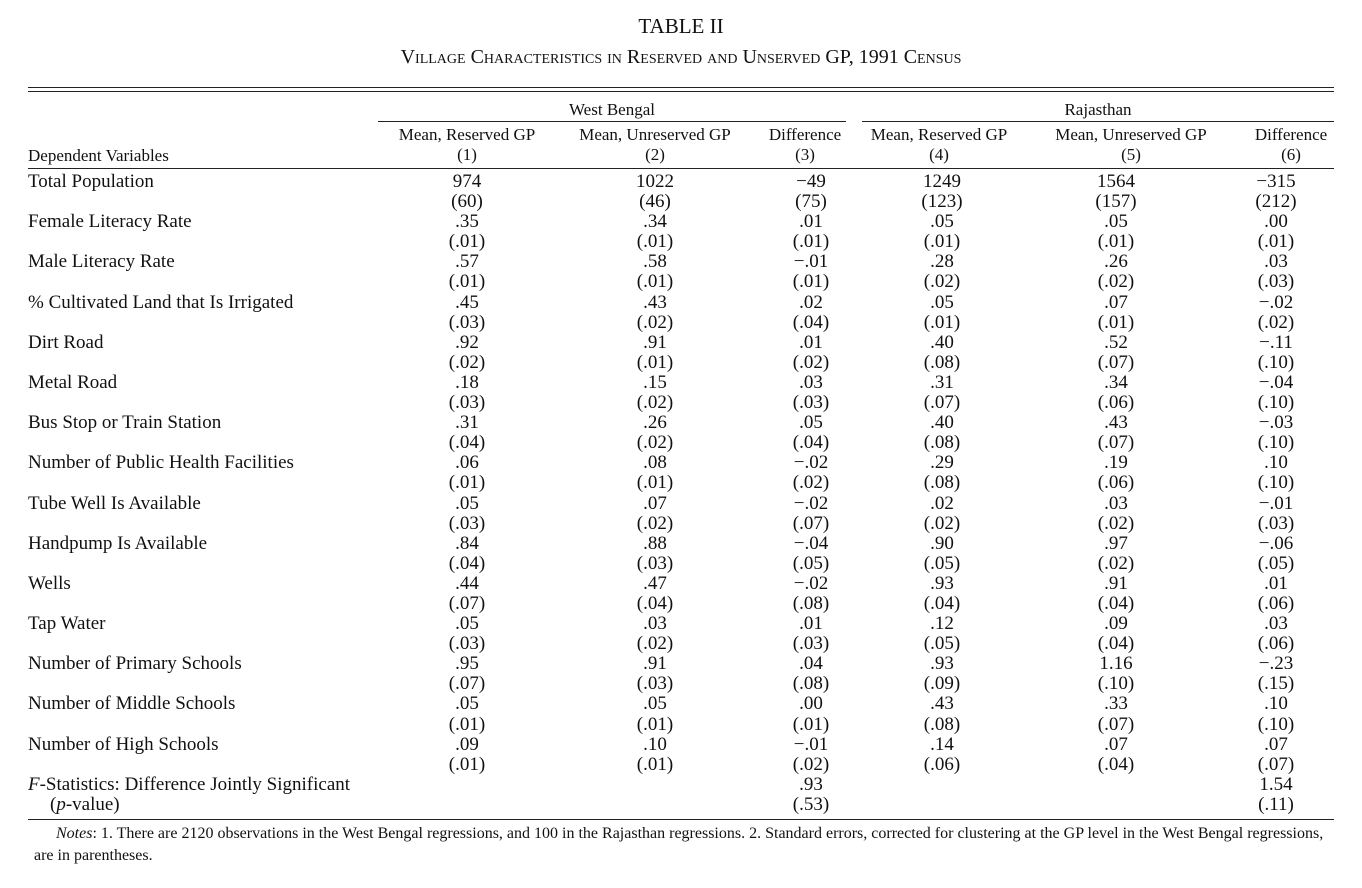  I want to click on cell-col-4: (123), so click(942, 202).